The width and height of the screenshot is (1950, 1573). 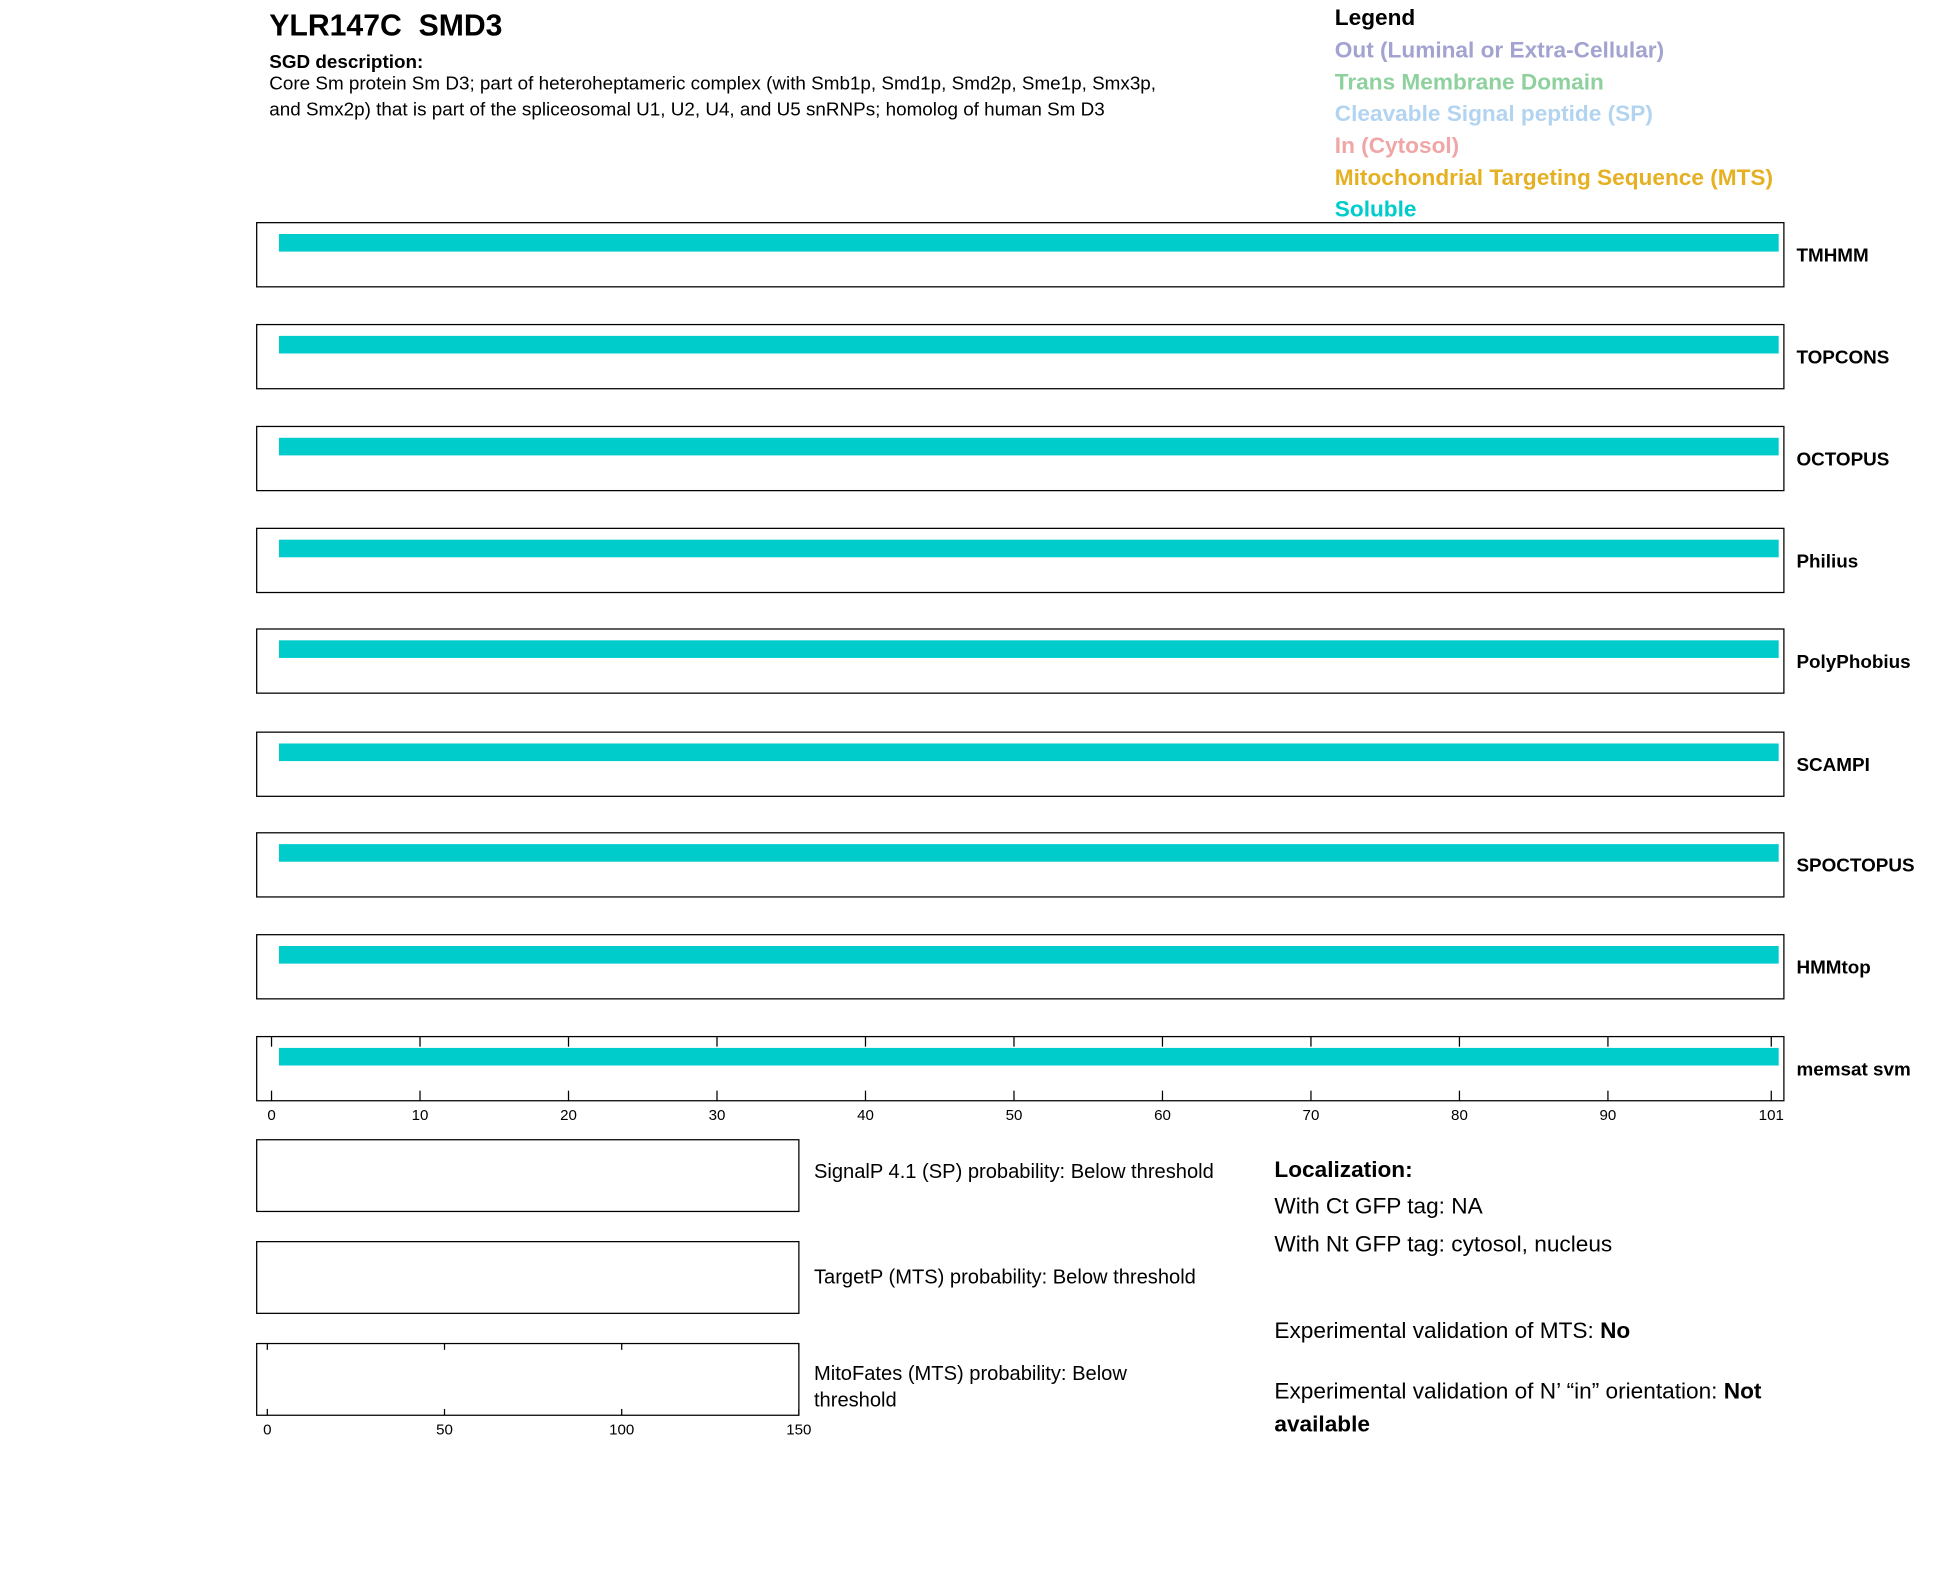 What do you see at coordinates (1437, 1330) in the screenshot?
I see `mts-label: Experimental validation of MTS:` at bounding box center [1437, 1330].